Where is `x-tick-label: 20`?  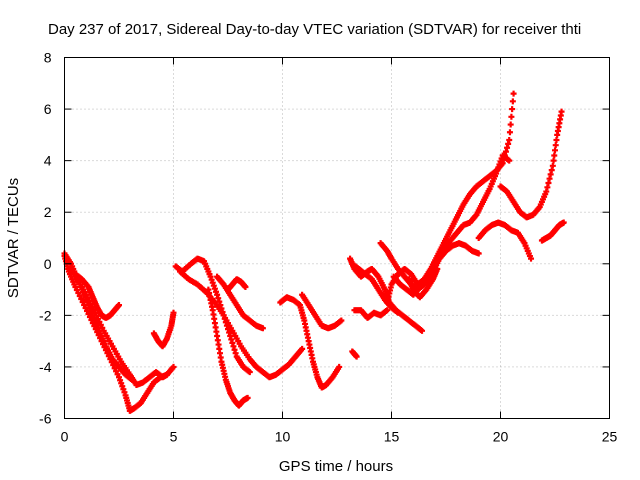 x-tick-label: 20 is located at coordinates (501, 437).